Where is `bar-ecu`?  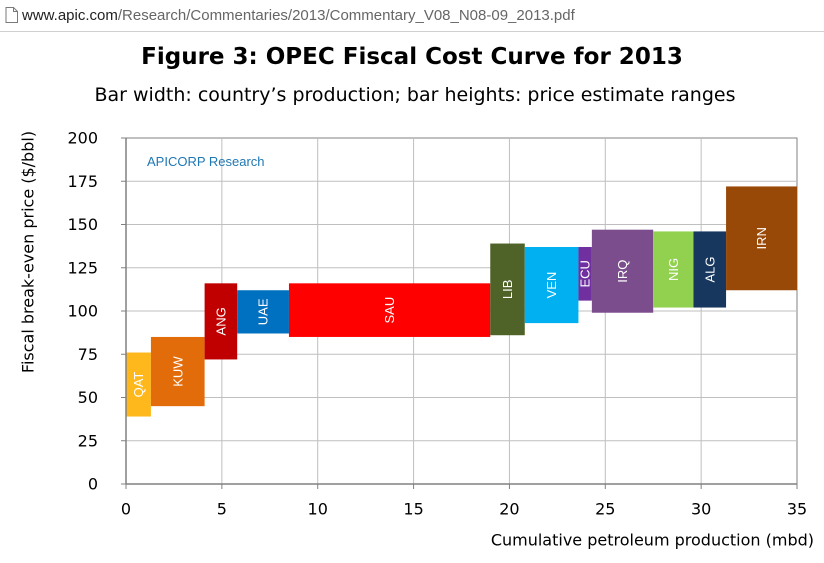 bar-ecu is located at coordinates (585, 273).